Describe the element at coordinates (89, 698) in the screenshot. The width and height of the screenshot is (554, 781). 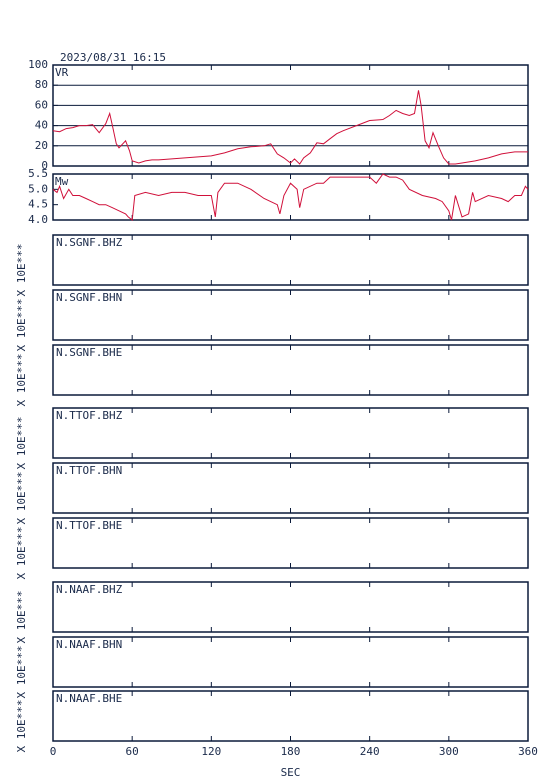
I see `trace-label: N.NAAF.BHE` at that location.